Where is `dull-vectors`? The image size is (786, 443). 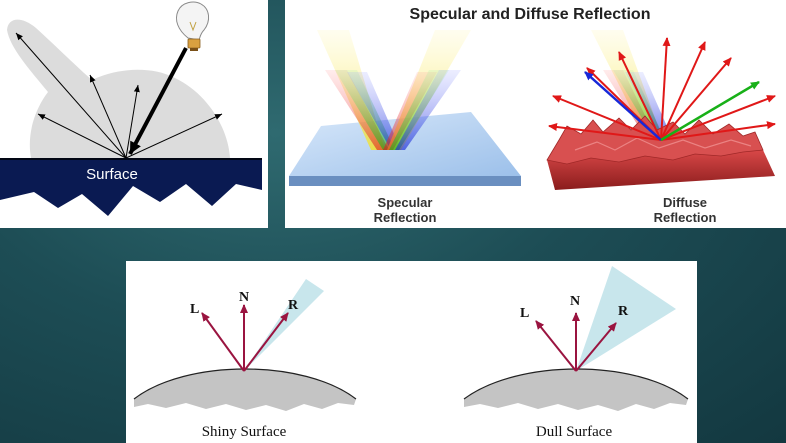
dull-vectors is located at coordinates (576, 342).